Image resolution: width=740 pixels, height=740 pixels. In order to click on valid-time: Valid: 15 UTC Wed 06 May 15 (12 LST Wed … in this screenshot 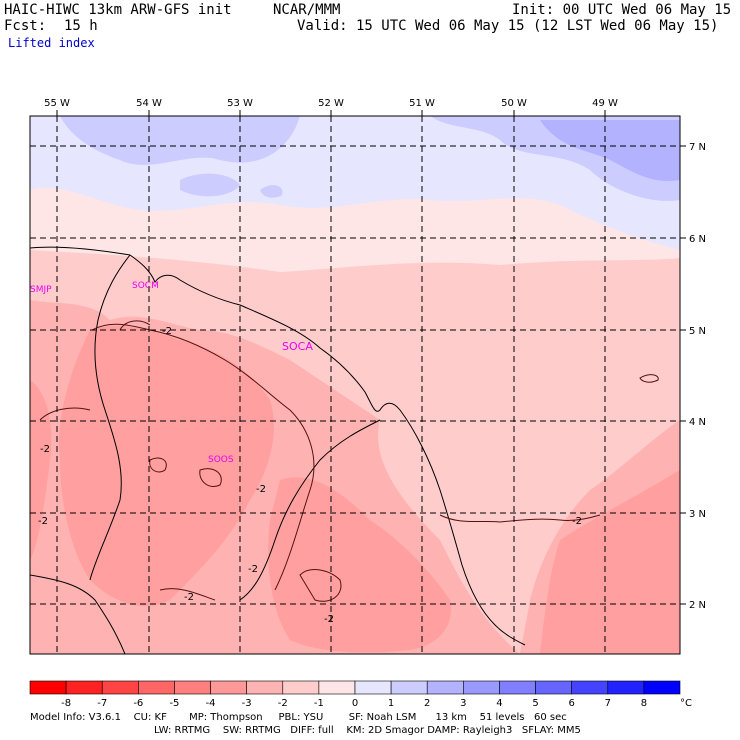, I will do `click(508, 26)`.